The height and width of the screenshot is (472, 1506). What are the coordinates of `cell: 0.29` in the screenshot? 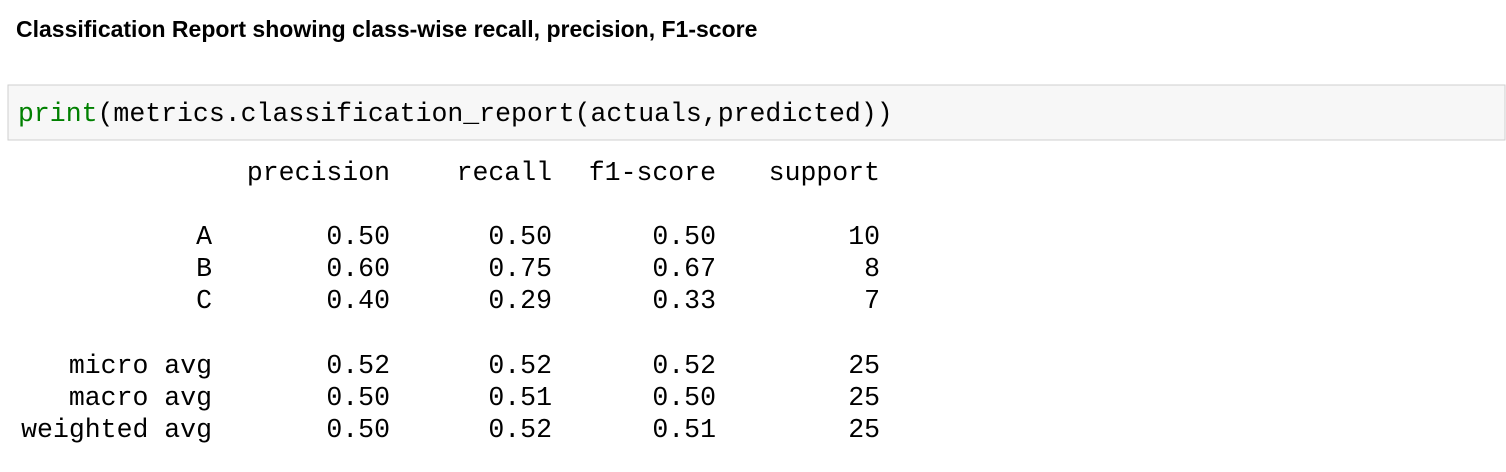 It's located at (520, 301).